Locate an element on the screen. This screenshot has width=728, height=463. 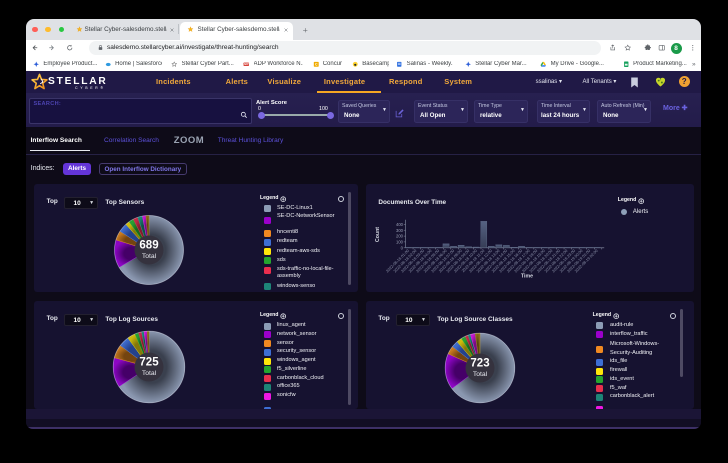
svg-text: C is located at coordinates (315, 64).